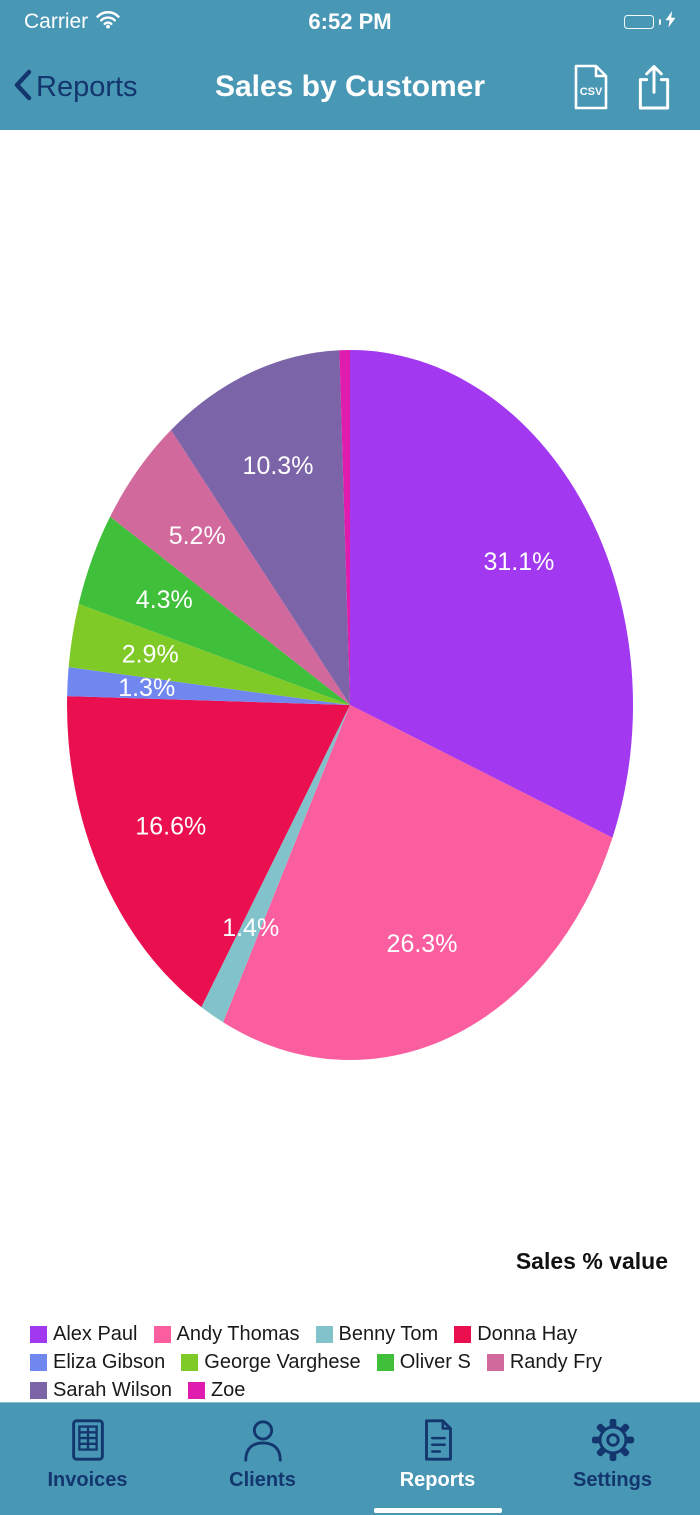  What do you see at coordinates (170, 827) in the screenshot?
I see `pie-slice-value-label: 16.6%` at bounding box center [170, 827].